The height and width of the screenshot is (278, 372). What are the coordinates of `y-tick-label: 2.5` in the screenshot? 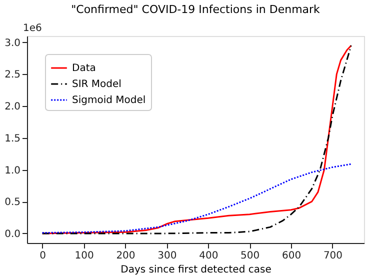 It's located at (12, 75).